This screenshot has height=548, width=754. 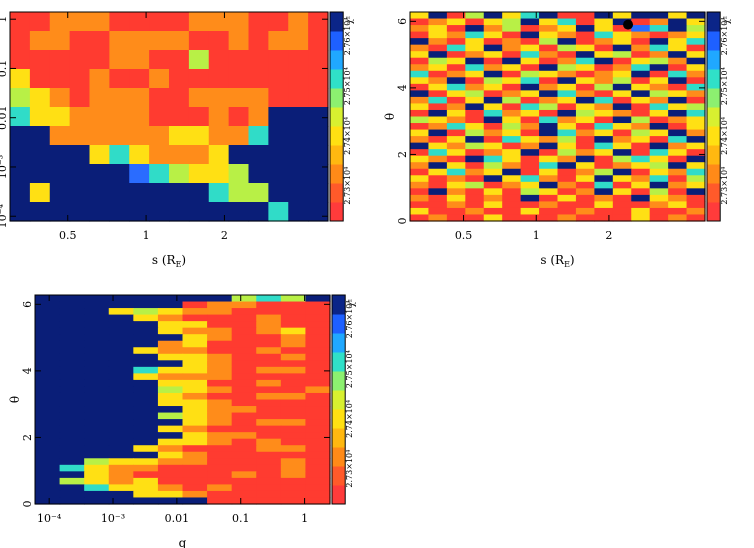 I want to click on y-tick-label: 10⁻⁴, so click(x=4, y=216).